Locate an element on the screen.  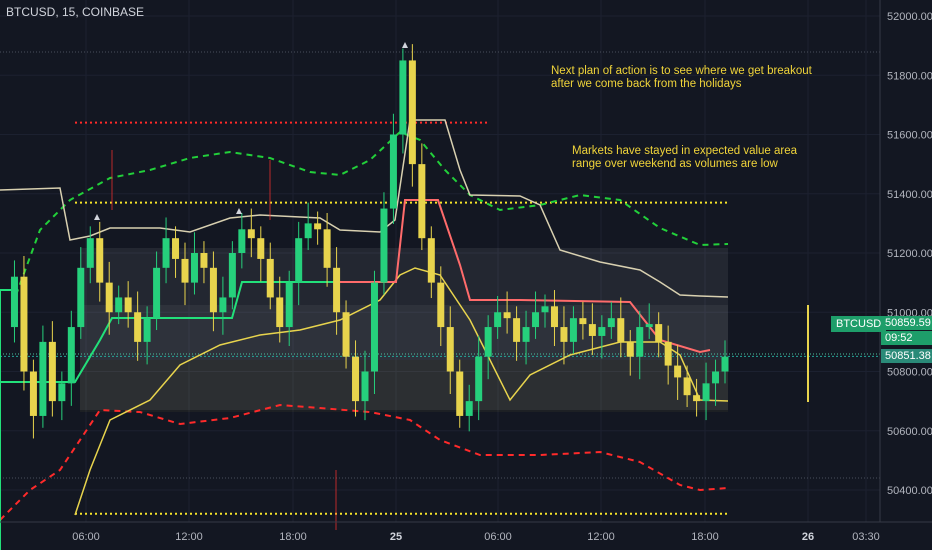
value-area-low is located at coordinates (404, 386).